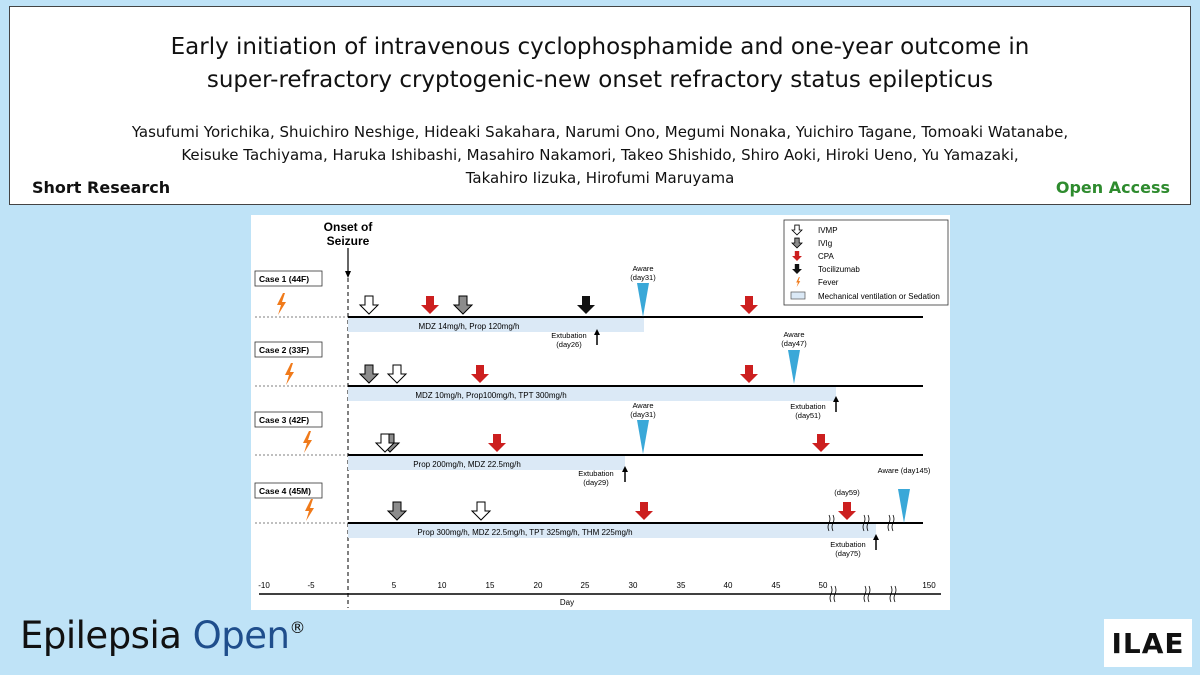  I want to click on case4-extubation-day: (day75), so click(848, 553).